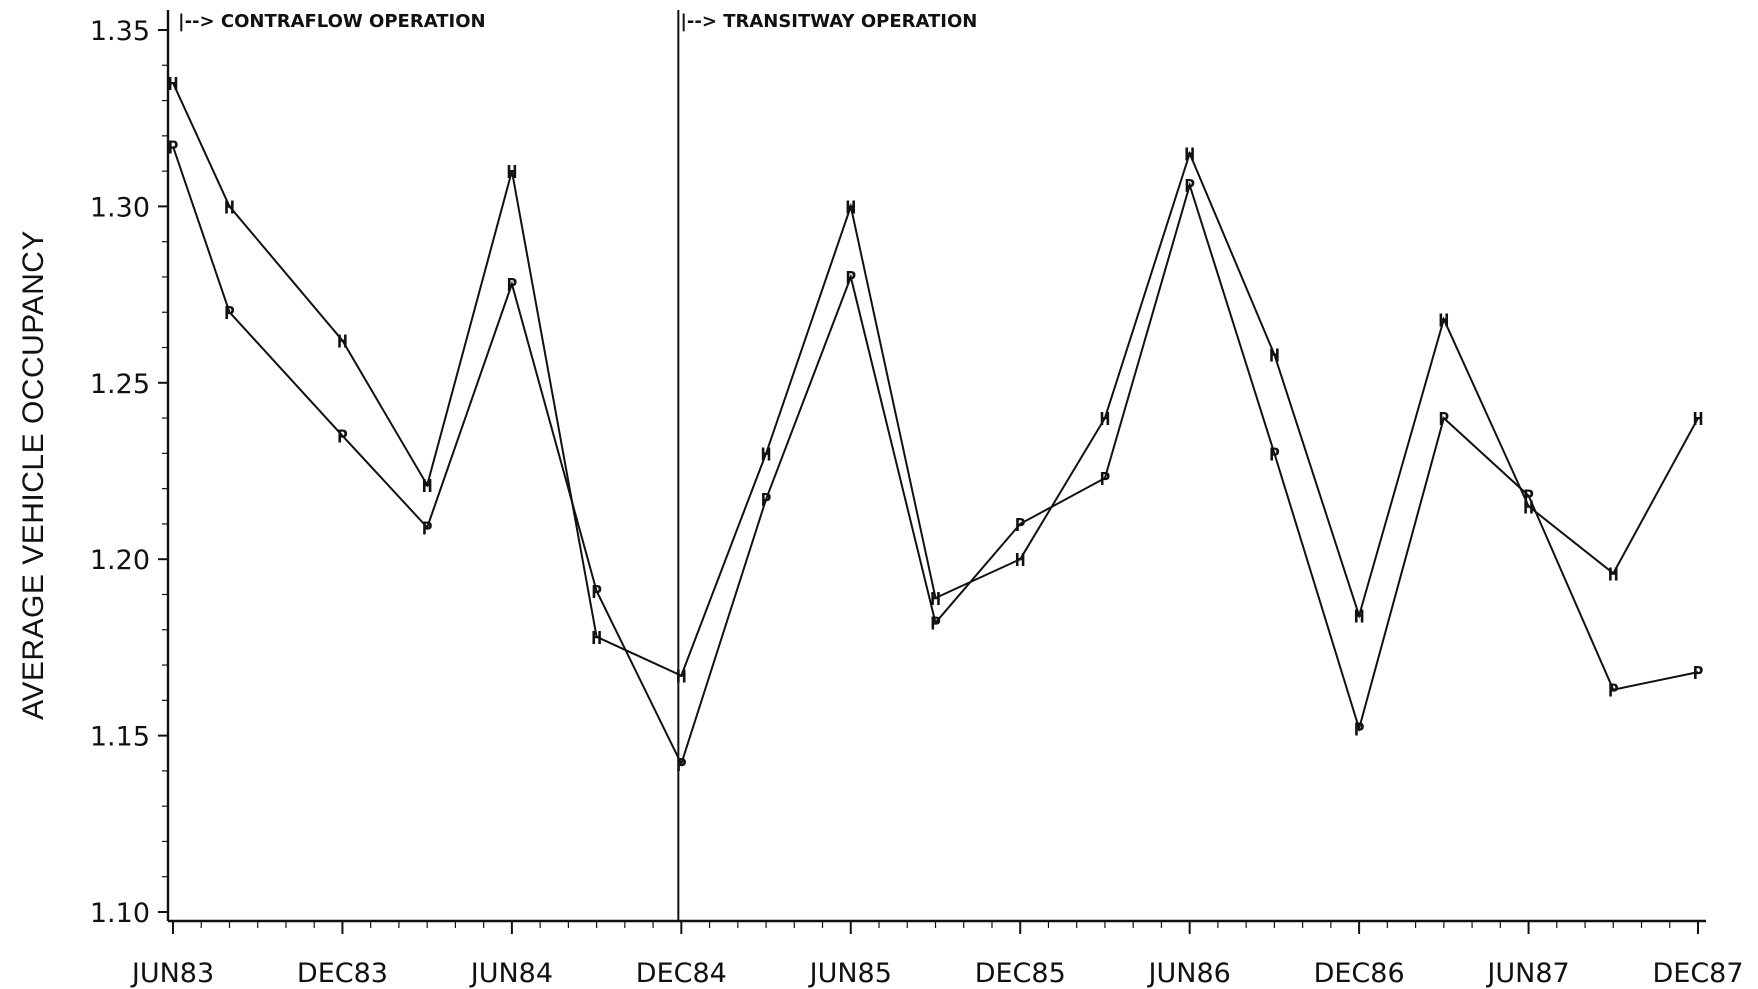  I want to click on y-axis-label: AVERAGE VEHICLE OCCUPANCY, so click(33, 475).